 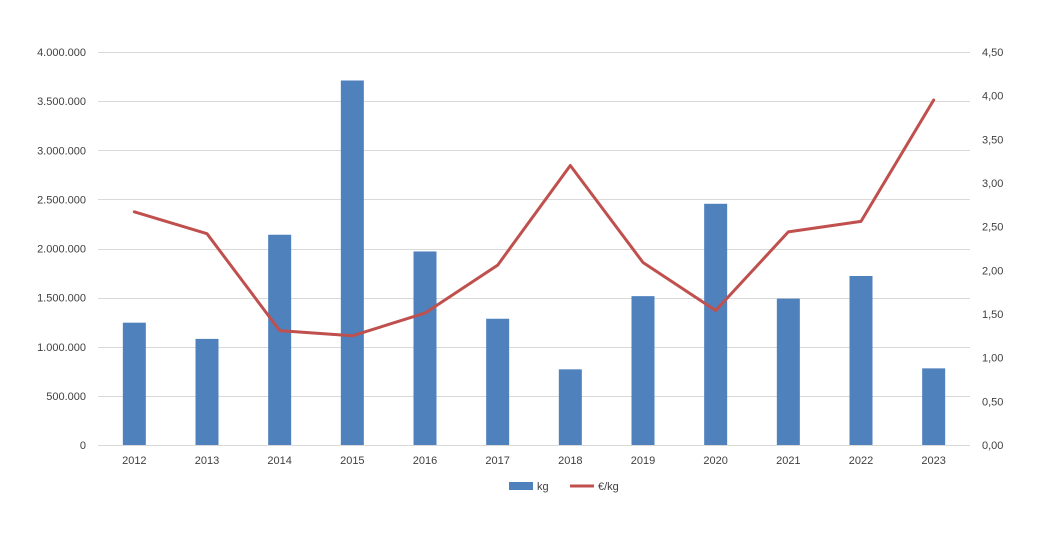 I want to click on bar-kg-2020, so click(x=716, y=324).